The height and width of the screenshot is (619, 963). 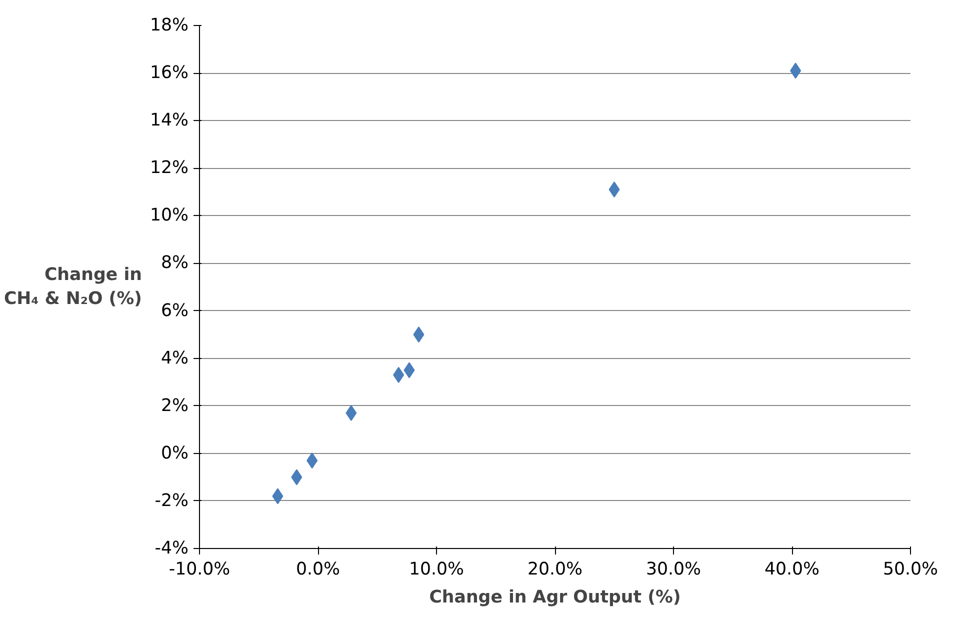 What do you see at coordinates (910, 570) in the screenshot?
I see `x-tick-label: 50.0%` at bounding box center [910, 570].